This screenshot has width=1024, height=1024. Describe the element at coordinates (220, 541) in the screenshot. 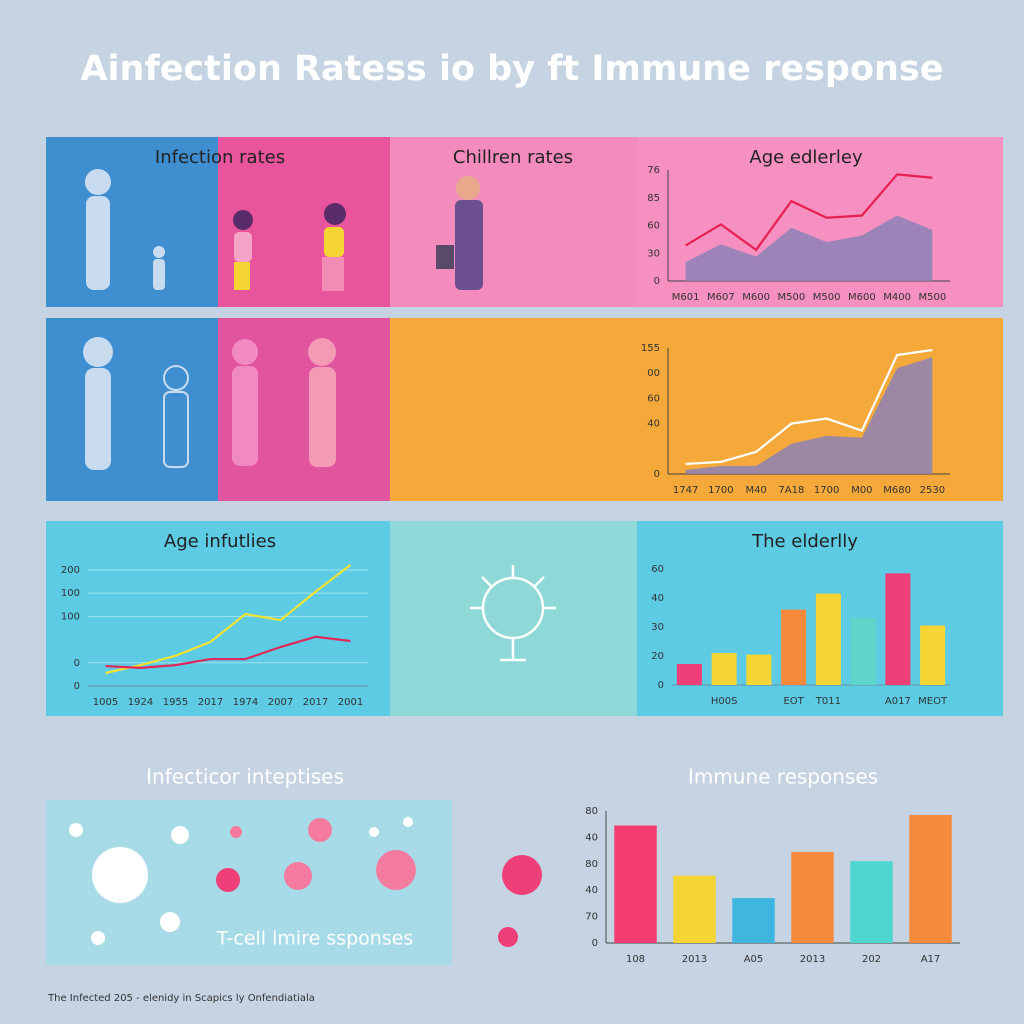

I see `chart-title: Age infutlies` at that location.